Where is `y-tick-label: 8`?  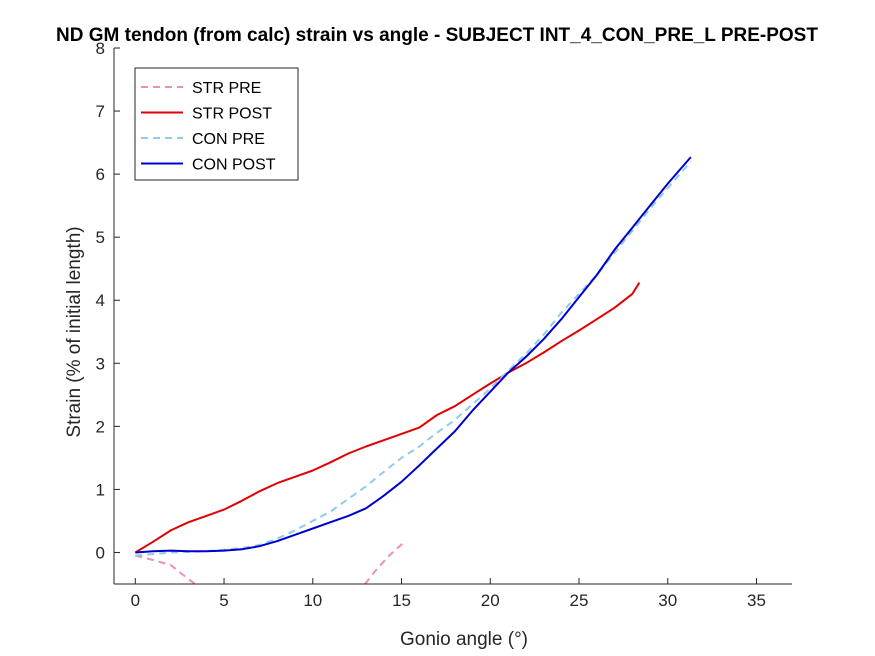
y-tick-label: 8 is located at coordinates (100, 48).